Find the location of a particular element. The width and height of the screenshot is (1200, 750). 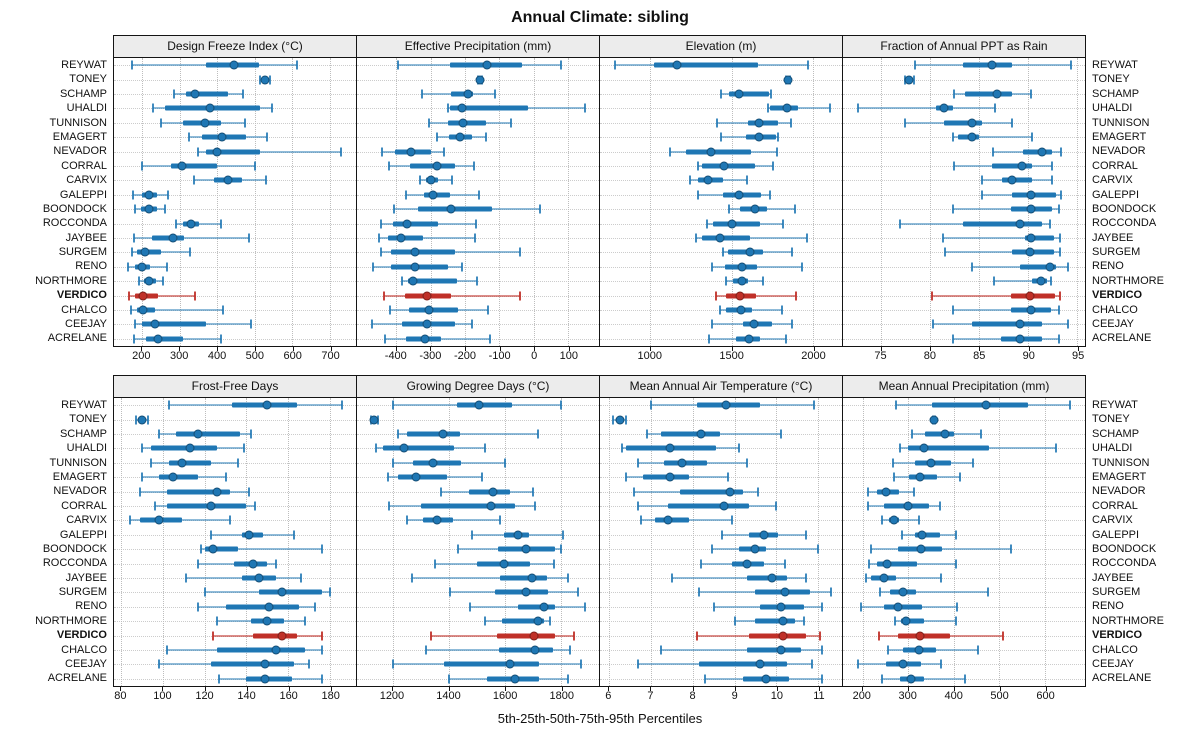

median-dot-boondock is located at coordinates (451, 209).